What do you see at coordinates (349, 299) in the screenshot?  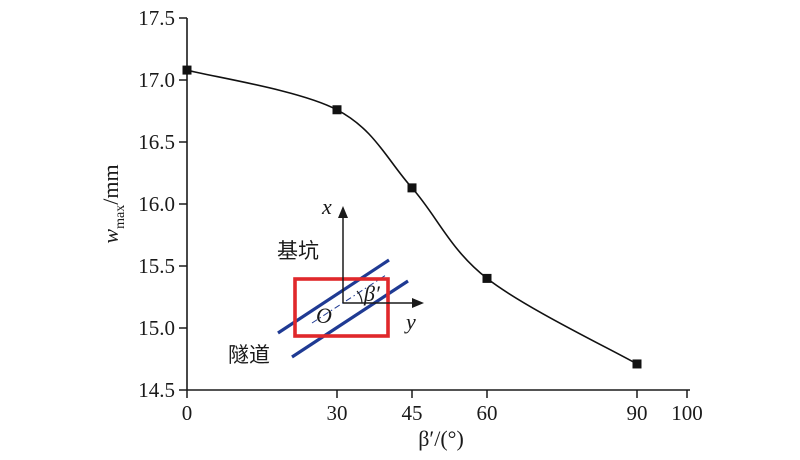 I see `tunnel-centerline` at bounding box center [349, 299].